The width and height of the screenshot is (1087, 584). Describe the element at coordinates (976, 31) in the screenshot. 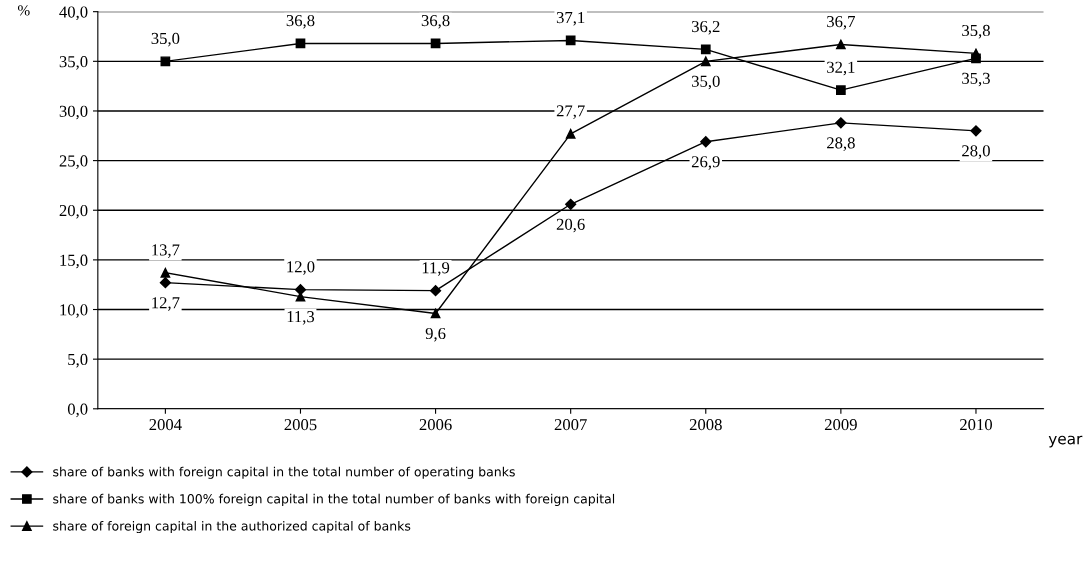

I see `data-label: 35,8` at that location.